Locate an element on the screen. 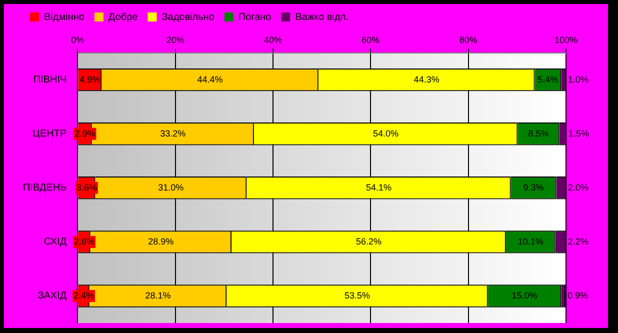 This screenshot has width=618, height=333. legend-label: Погано is located at coordinates (255, 17).